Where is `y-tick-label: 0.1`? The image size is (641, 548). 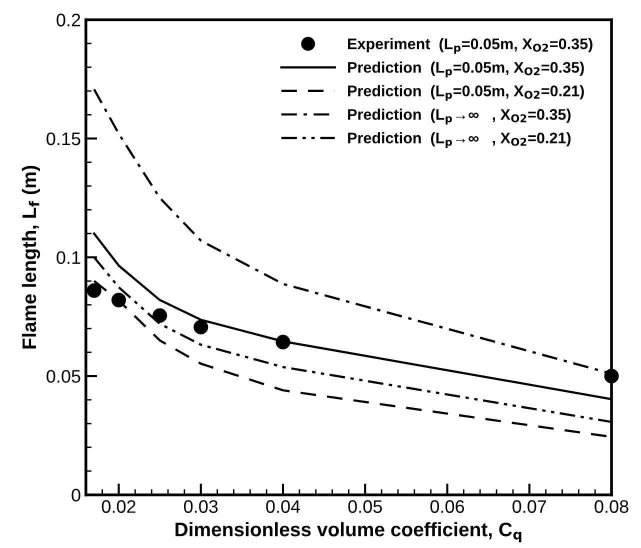
y-tick-label: 0.1 is located at coordinates (68, 257).